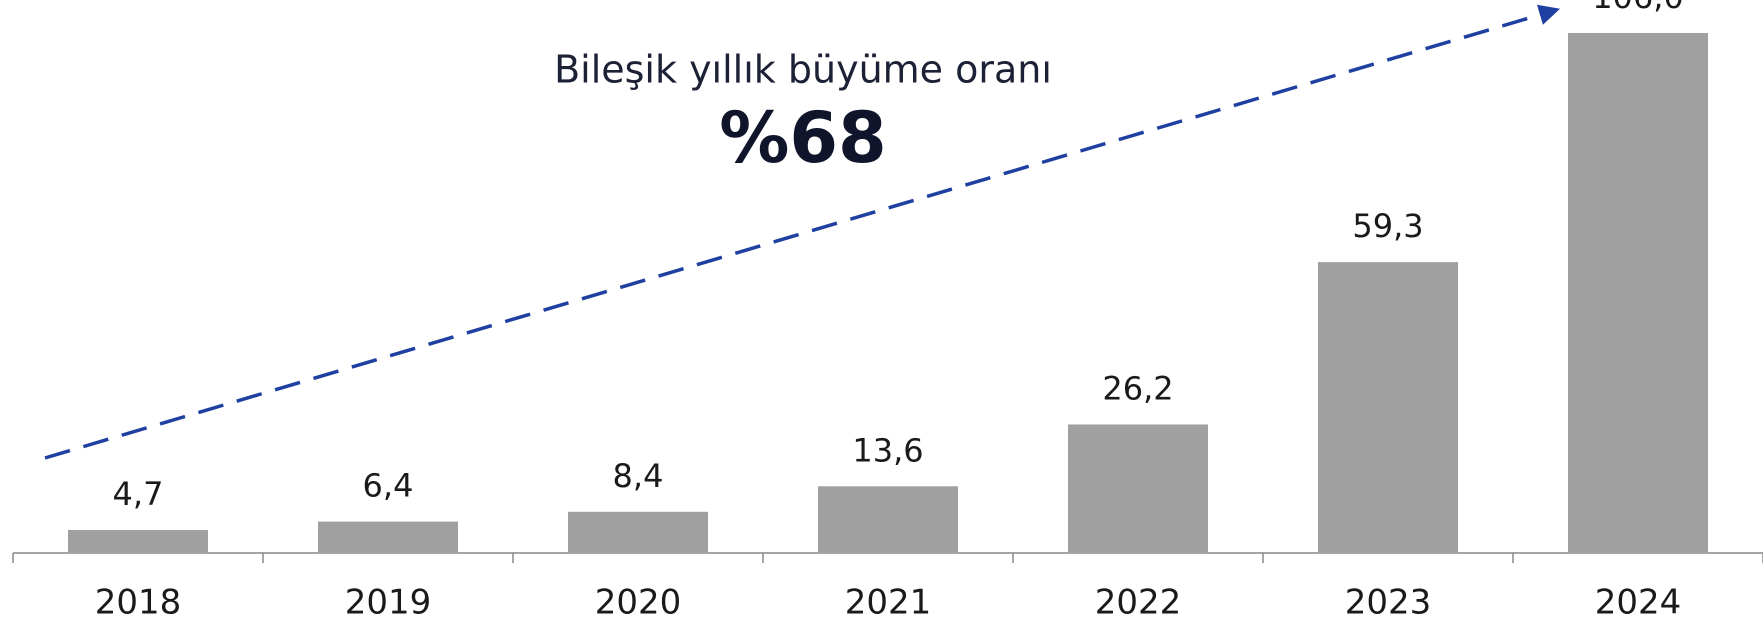 The width and height of the screenshot is (1763, 624). Describe the element at coordinates (1387, 226) in the screenshot. I see `value-label: 59,3` at that location.